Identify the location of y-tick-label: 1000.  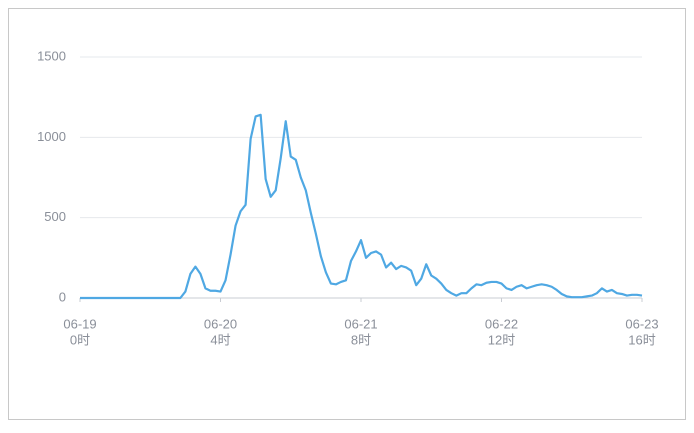
(51, 136).